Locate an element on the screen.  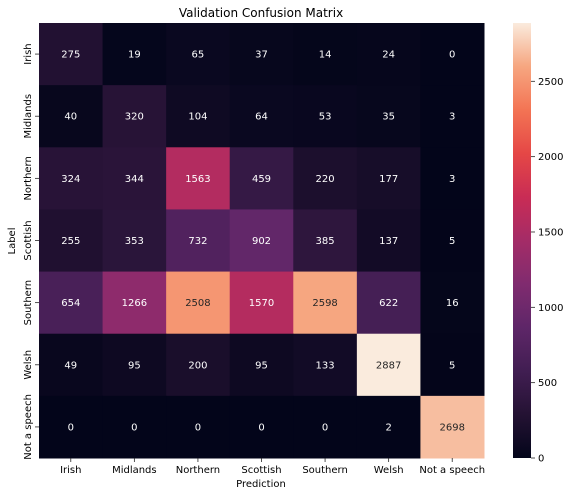
chart-title: Validation Confusion Matrix is located at coordinates (261, 13).